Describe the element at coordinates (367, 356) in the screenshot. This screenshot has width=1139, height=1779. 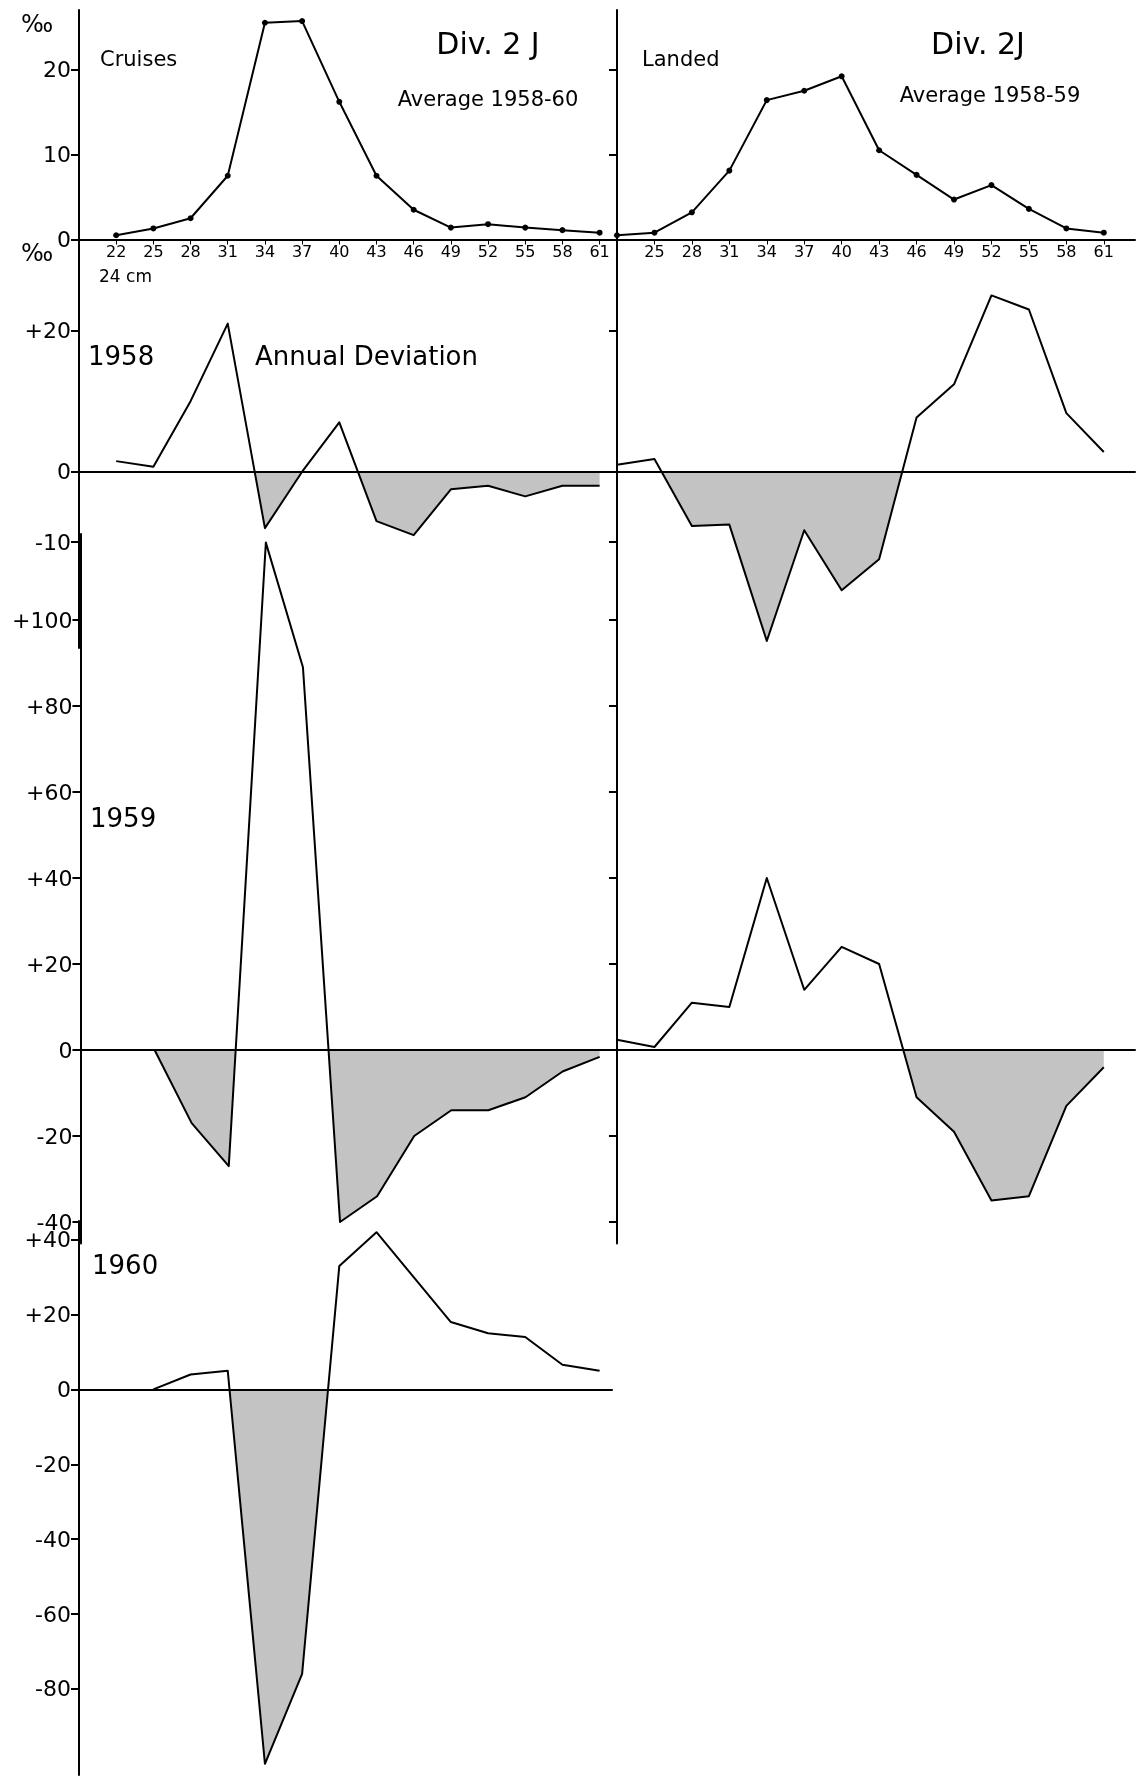
I see `annotation: Annual Deviation` at that location.